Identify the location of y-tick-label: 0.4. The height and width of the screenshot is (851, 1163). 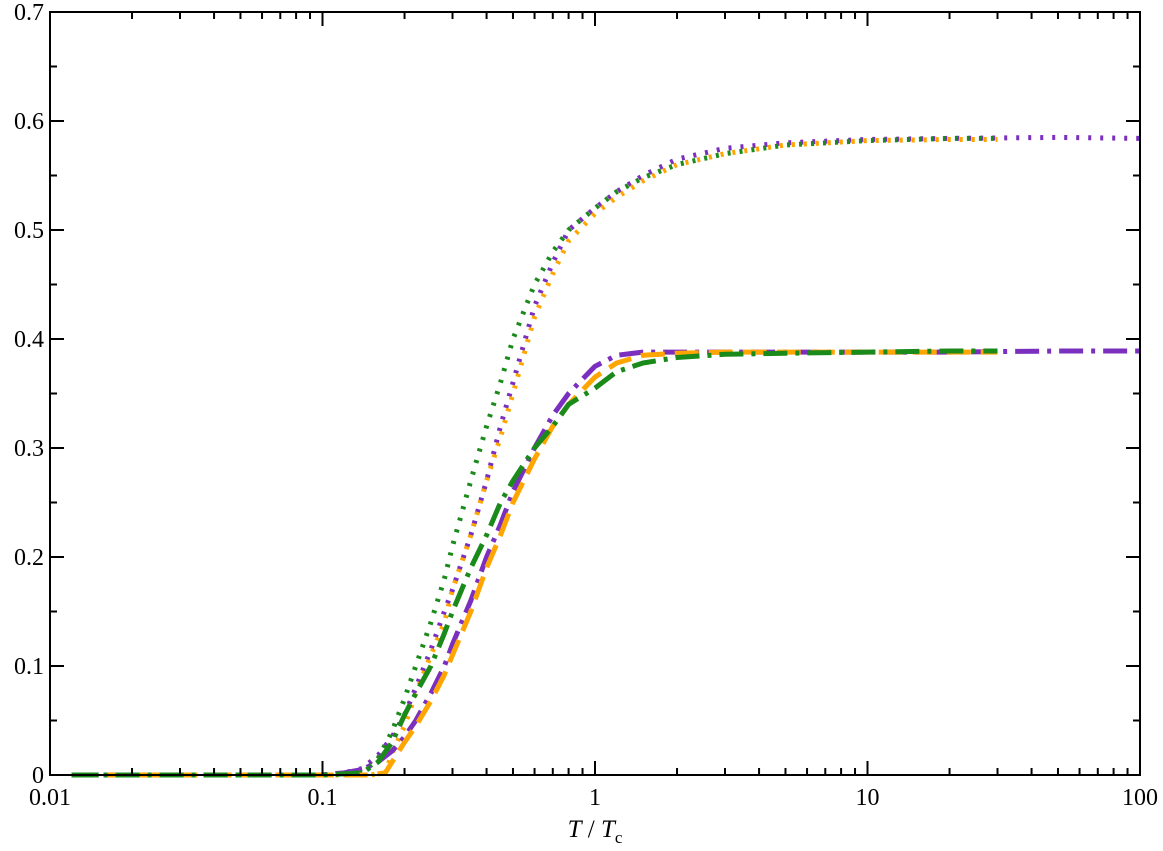
(29, 340).